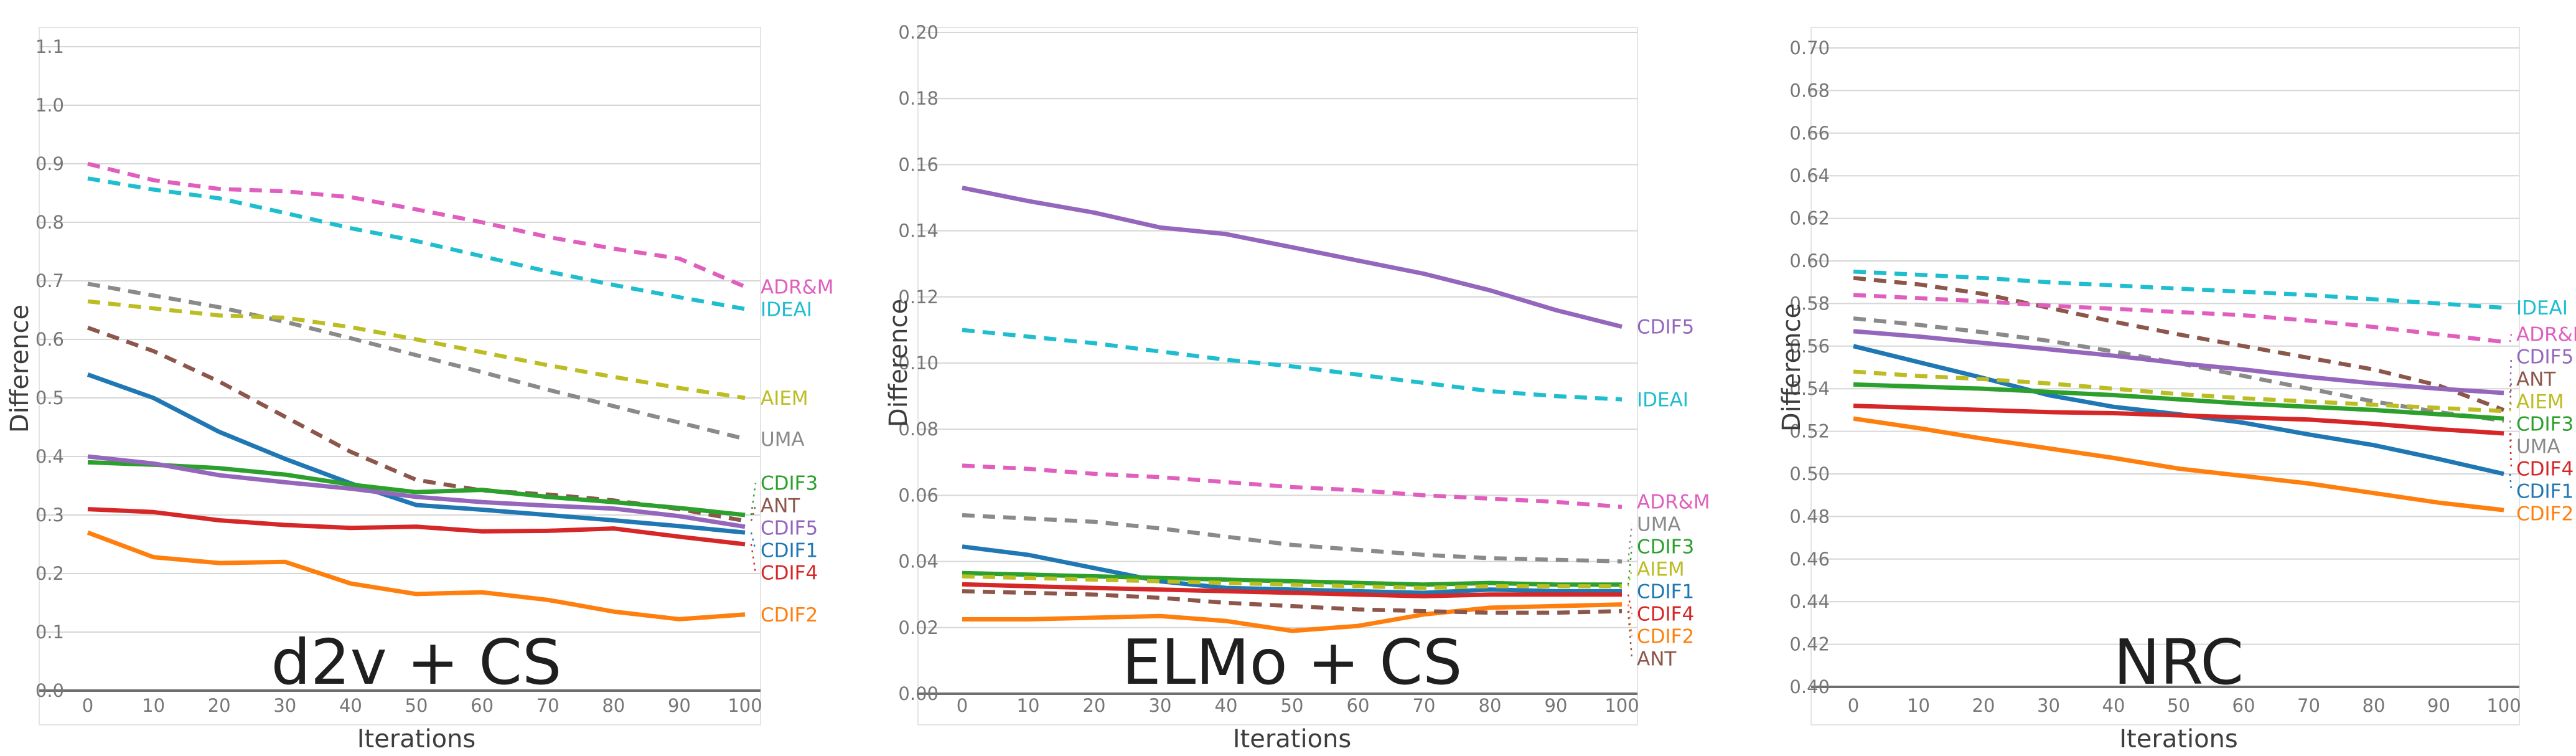 Image resolution: width=2576 pixels, height=756 pixels. Describe the element at coordinates (918, 363) in the screenshot. I see `y-tick-label: 0.10` at that location.